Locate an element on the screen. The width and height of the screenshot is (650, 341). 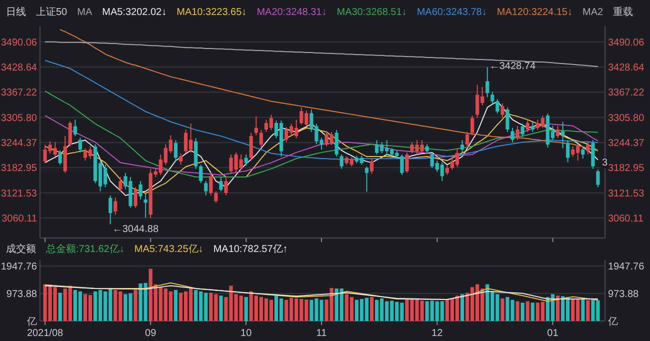
legend-title: MA is located at coordinates (84, 12).